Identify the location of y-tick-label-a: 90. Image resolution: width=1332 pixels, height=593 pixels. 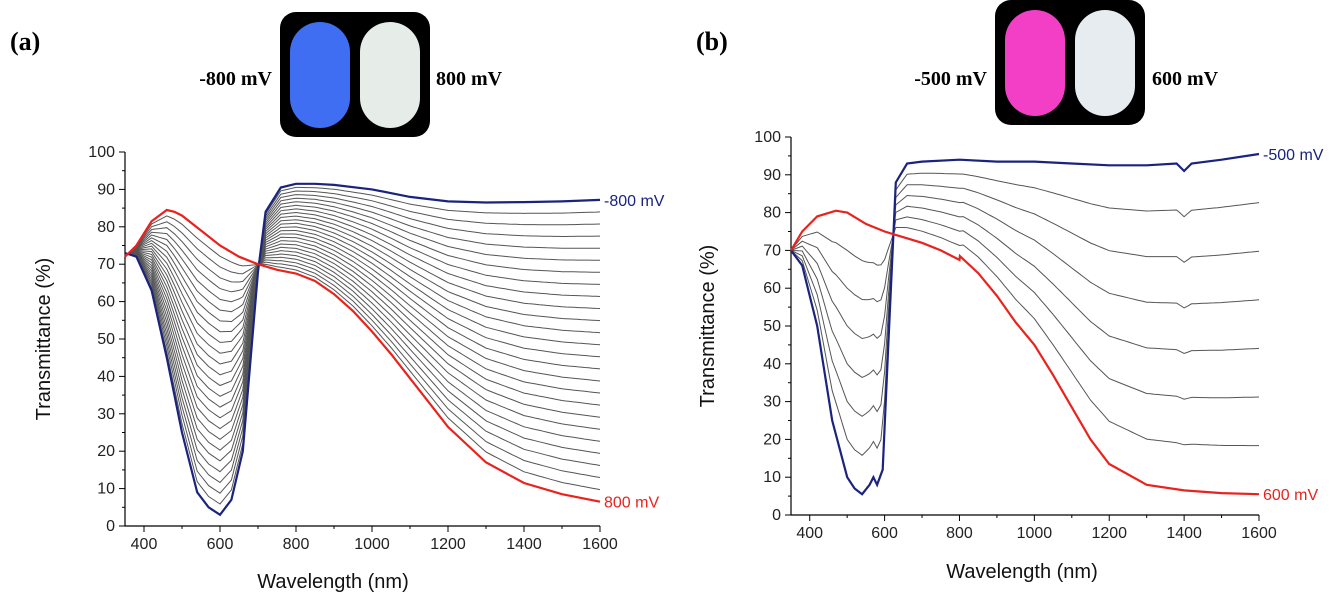
(106, 189).